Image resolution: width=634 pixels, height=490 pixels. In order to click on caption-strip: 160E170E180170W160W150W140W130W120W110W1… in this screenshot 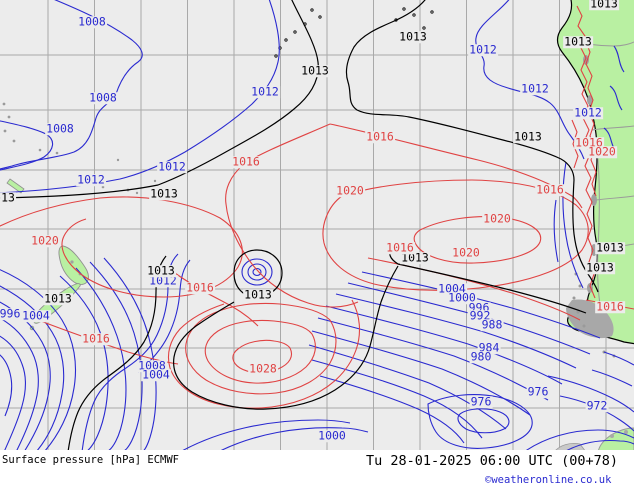, I will do `click(317, 470)`.